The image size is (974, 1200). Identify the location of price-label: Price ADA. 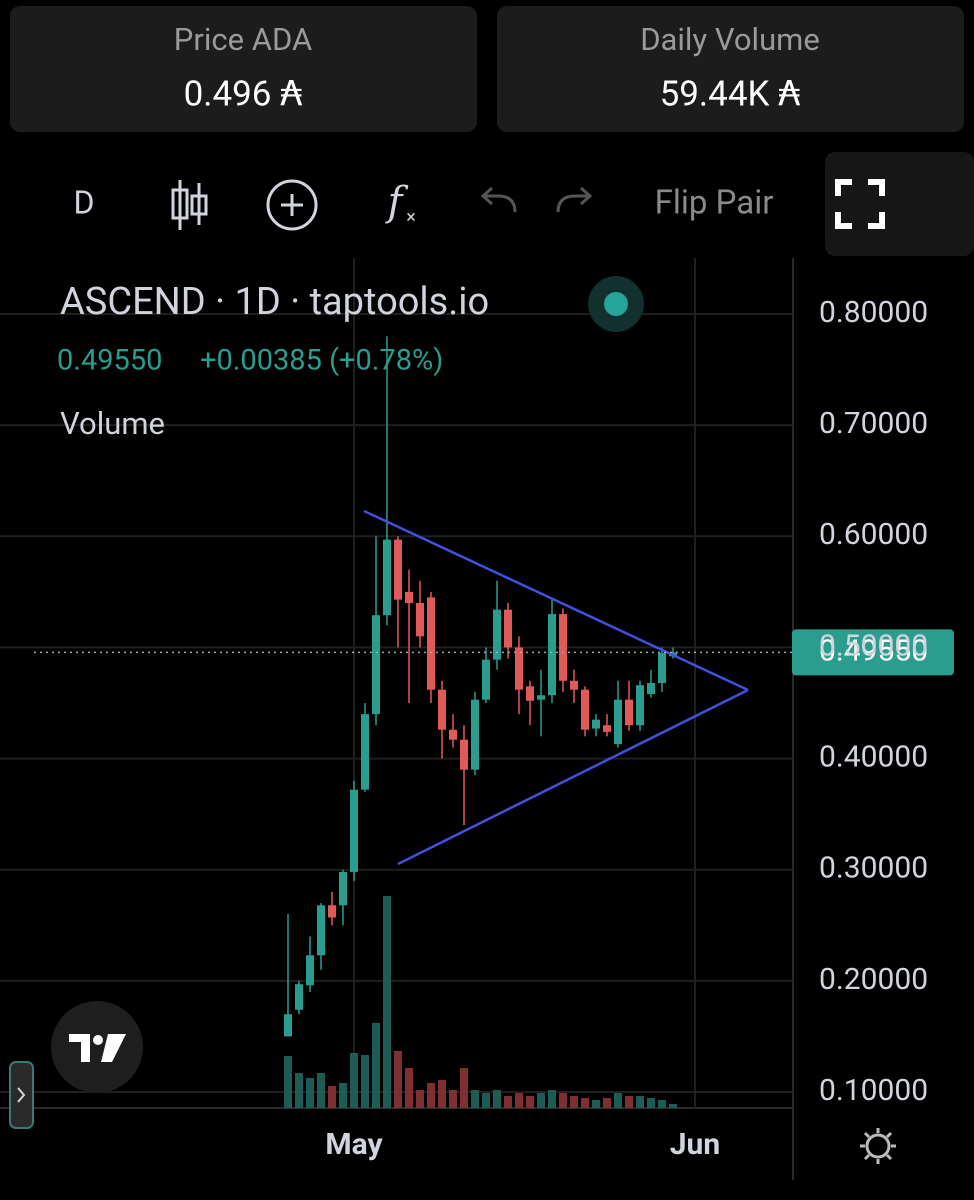
(243, 39).